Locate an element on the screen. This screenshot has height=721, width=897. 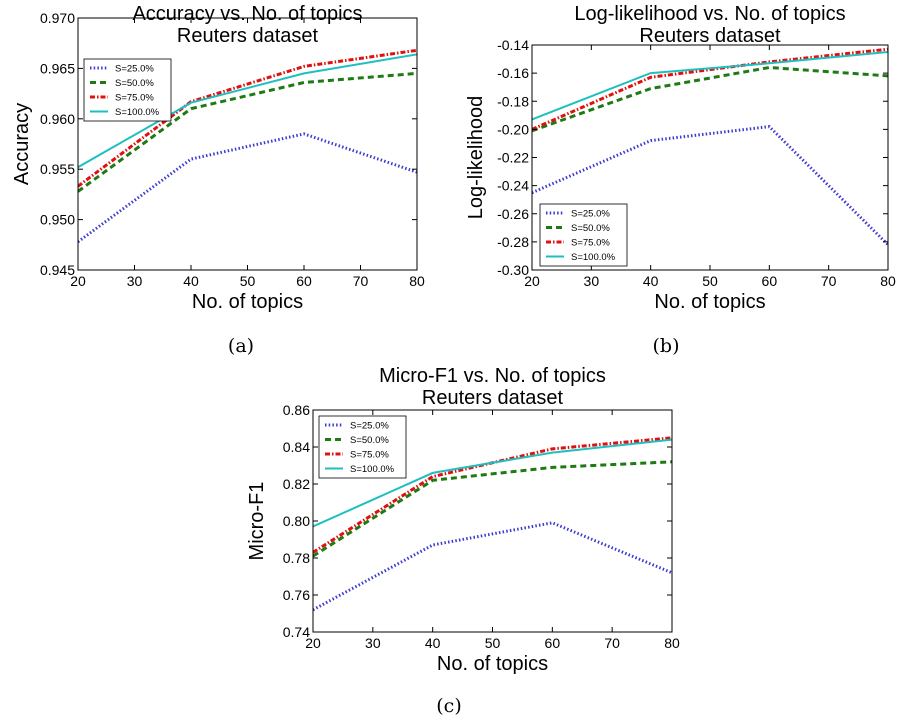
y-tick-label: -0.18 is located at coordinates (513, 101).